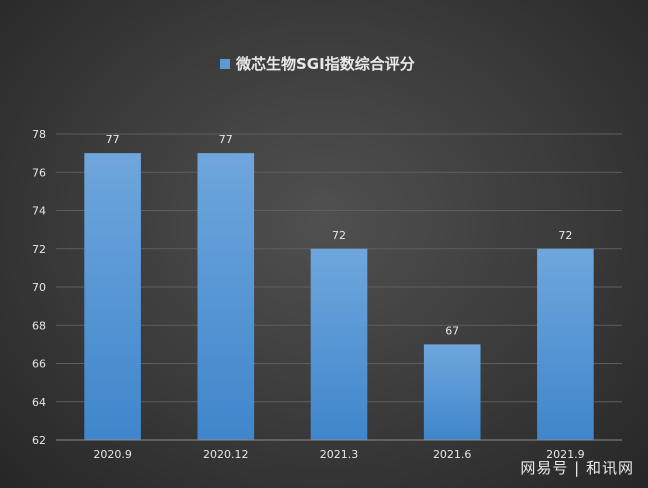 This screenshot has width=648, height=488. I want to click on y-tick-label: 76, so click(39, 172).